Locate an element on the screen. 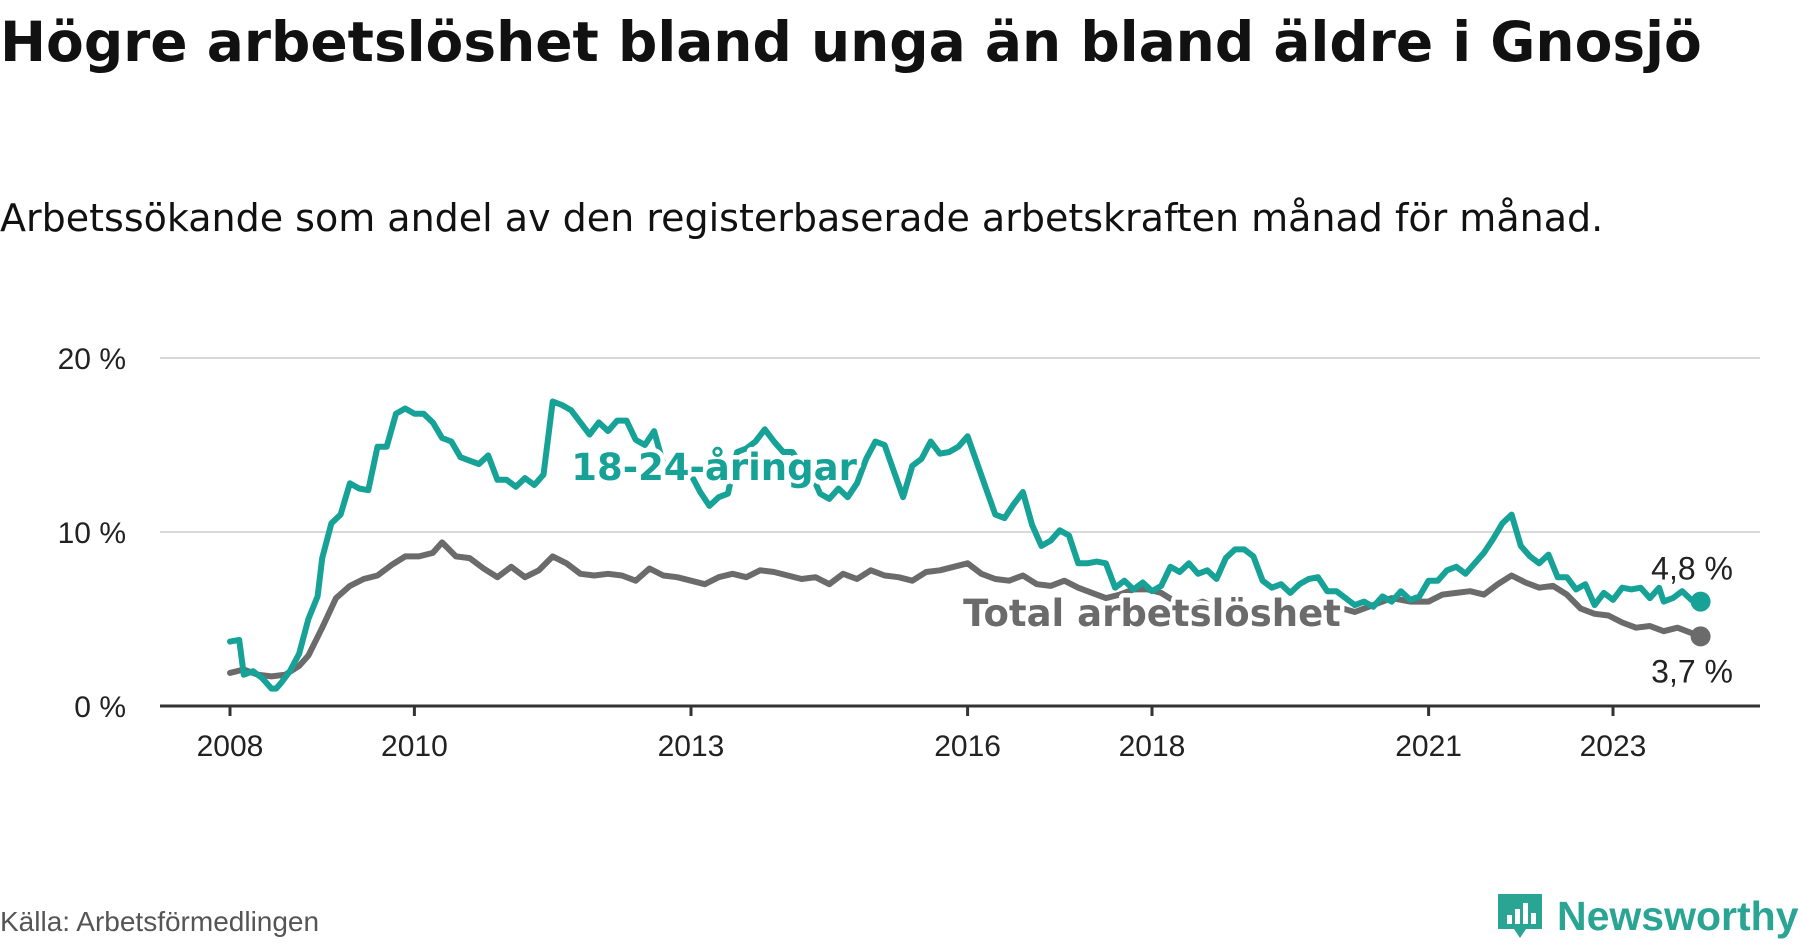 Image resolution: width=1800 pixels, height=948 pixels. series-label-total: Total arbetslöshet is located at coordinates (1152, 613).